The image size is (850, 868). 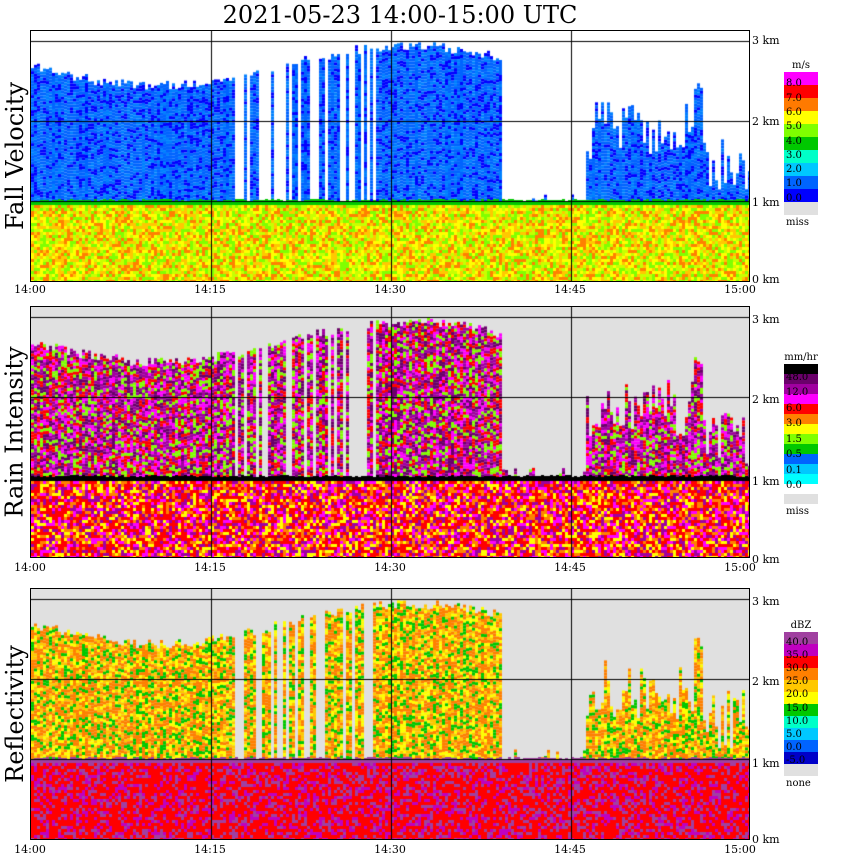 I want to click on legend-label: 15.0, so click(x=797, y=708).